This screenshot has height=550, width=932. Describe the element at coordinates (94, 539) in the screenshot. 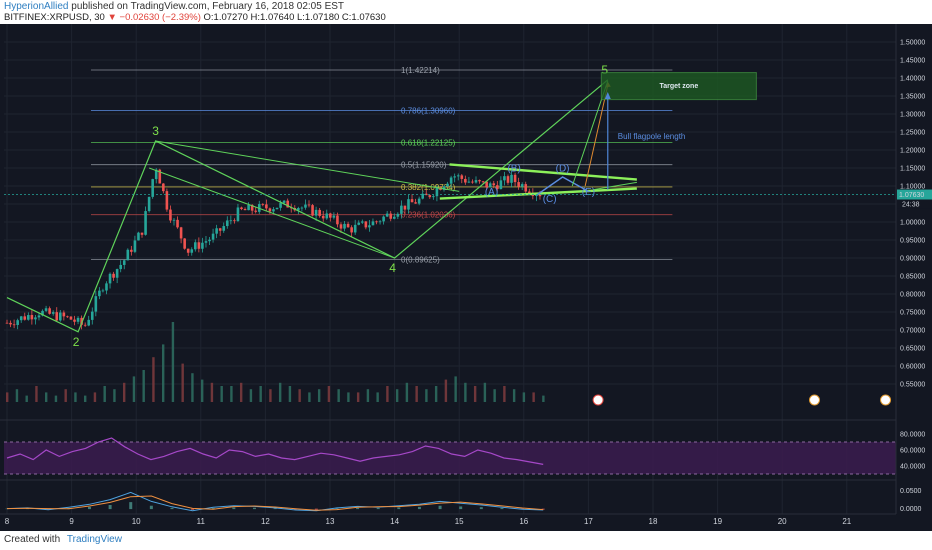

I see `tradingview-logo: TradingView` at that location.